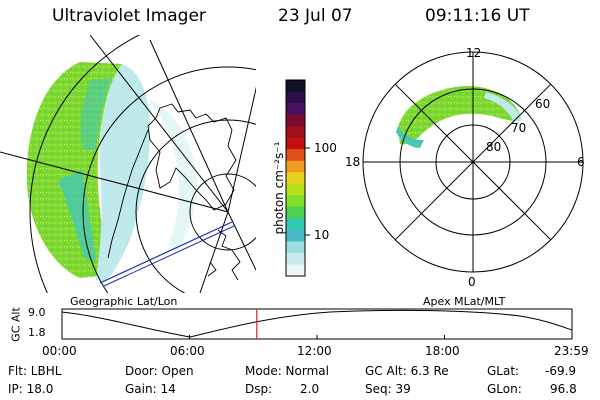 This screenshot has height=400, width=600. Describe the element at coordinates (325, 148) in the screenshot. I see `colorbar-tick-100: 100` at that location.